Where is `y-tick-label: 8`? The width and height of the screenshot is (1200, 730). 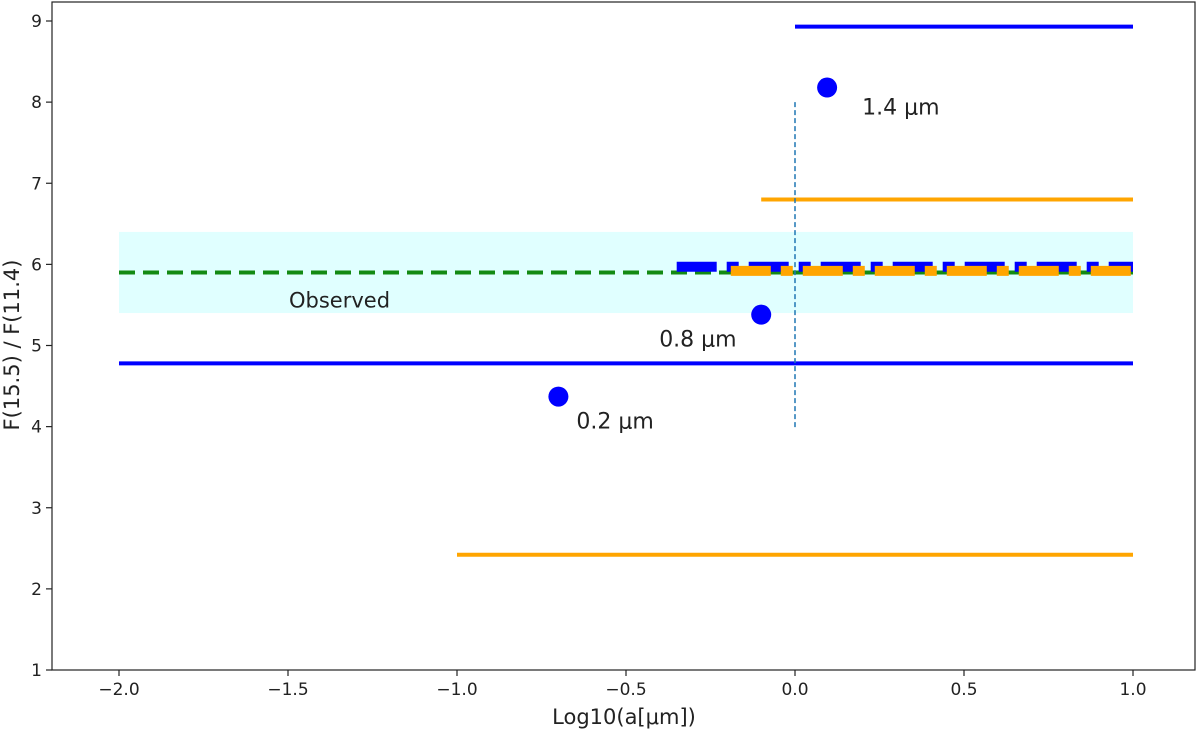 y-tick-label: 8 is located at coordinates (36, 103).